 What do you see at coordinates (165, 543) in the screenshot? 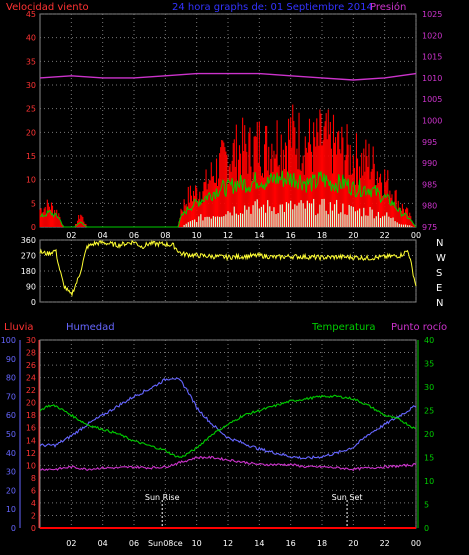
I see `temp-x-tick-label: Sun08ce` at bounding box center [165, 543].